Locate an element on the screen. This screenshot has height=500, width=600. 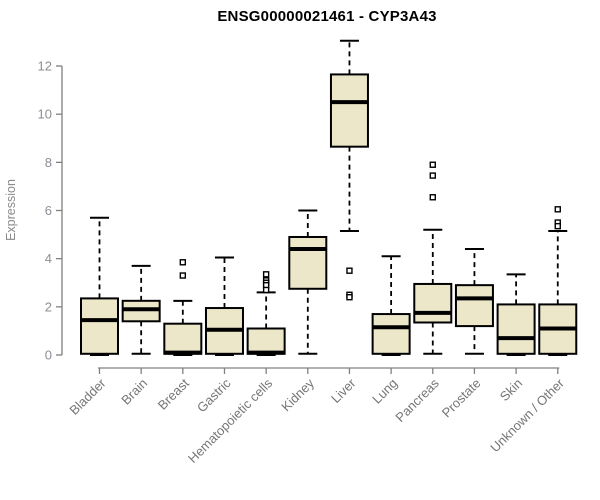
x-category-label: Gastric is located at coordinates (214, 395).